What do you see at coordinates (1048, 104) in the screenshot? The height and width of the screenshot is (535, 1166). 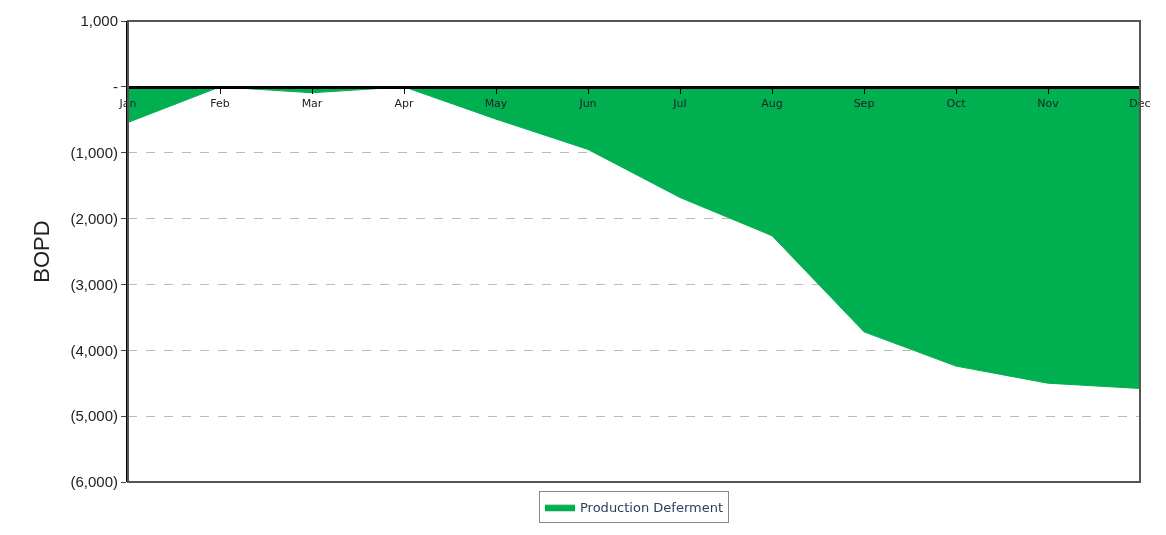 I see `x-tick-label: Nov` at bounding box center [1048, 104].